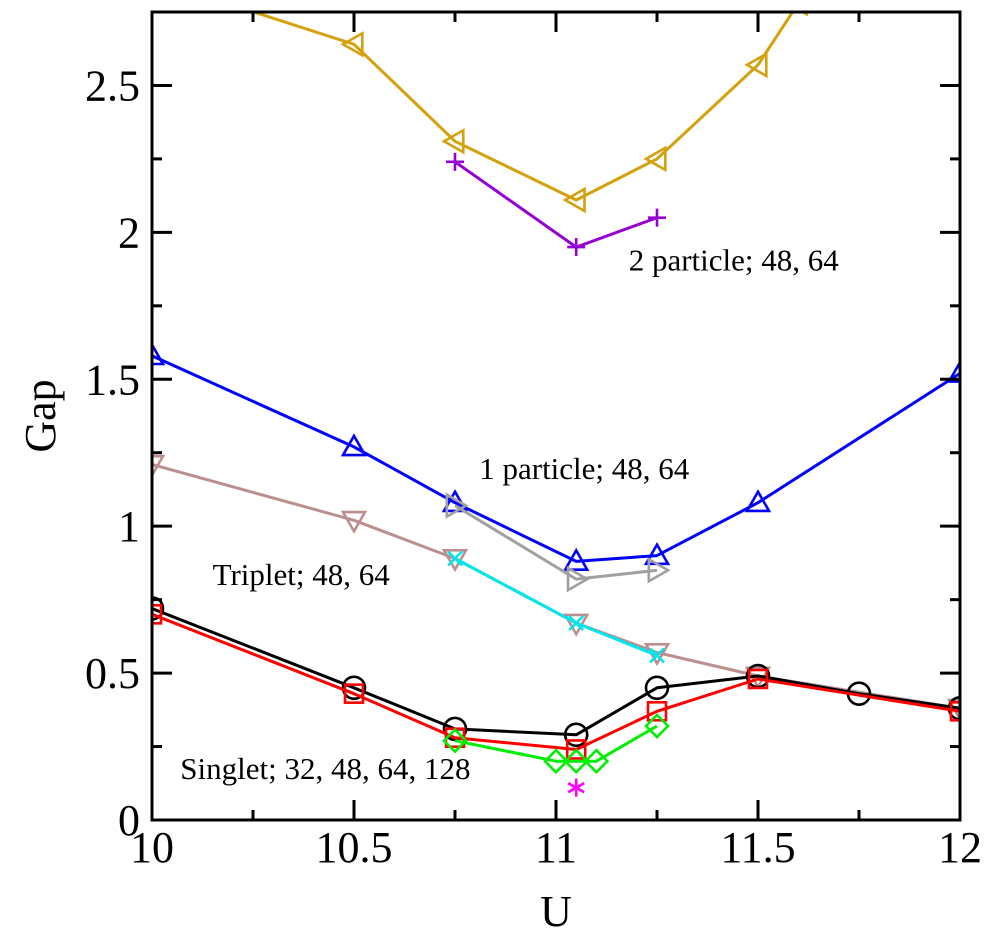 The image size is (996, 937). I want to click on annotation-2-particle-48-64: 2 particle; 48, 64, so click(734, 260).